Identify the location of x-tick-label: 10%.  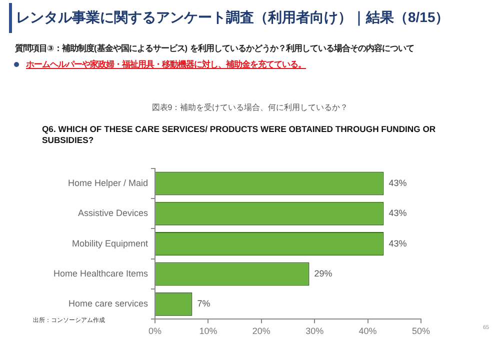
(208, 331).